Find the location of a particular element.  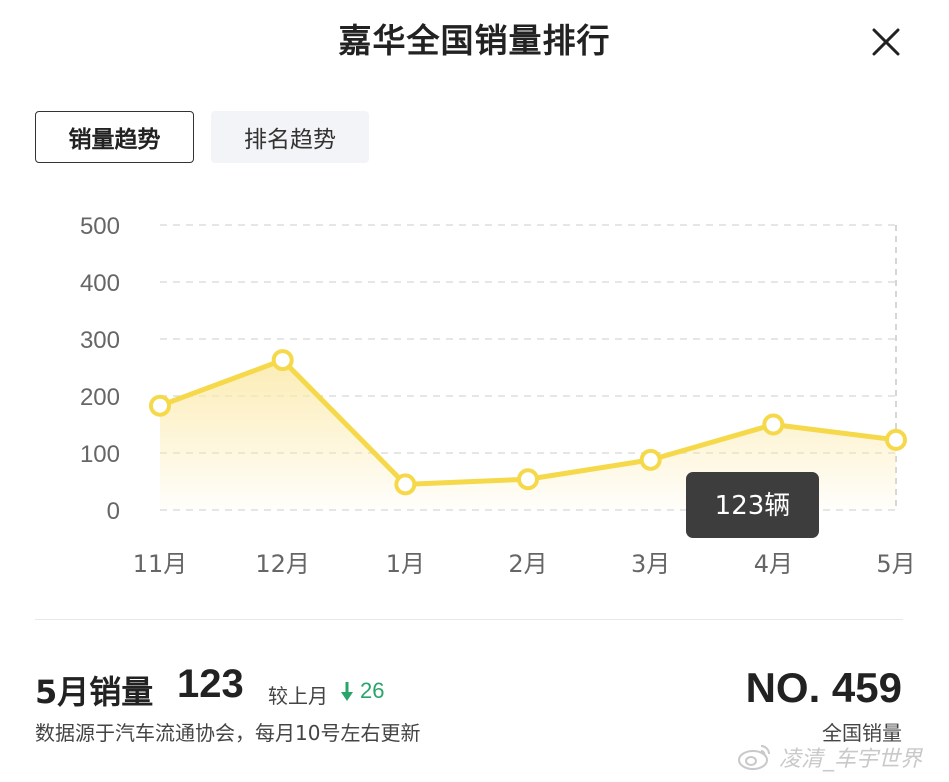

x-tick-label: 11月 is located at coordinates (160, 564).